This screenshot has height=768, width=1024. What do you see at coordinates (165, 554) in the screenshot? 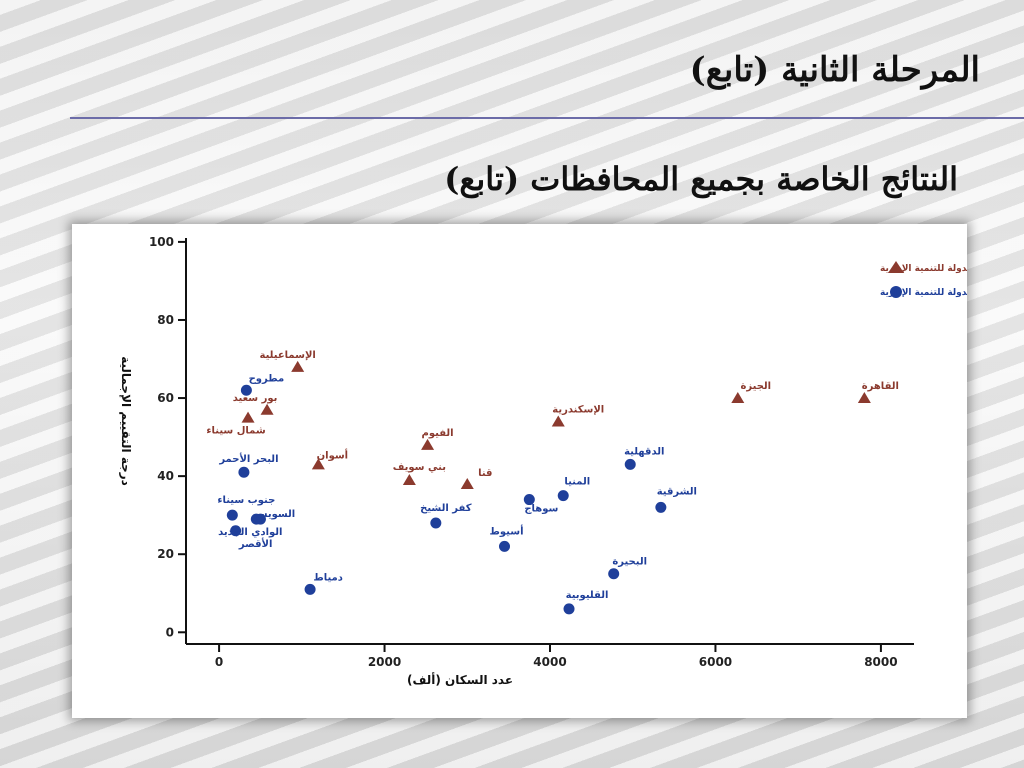
I see `y-tick-label: 20` at bounding box center [165, 554].